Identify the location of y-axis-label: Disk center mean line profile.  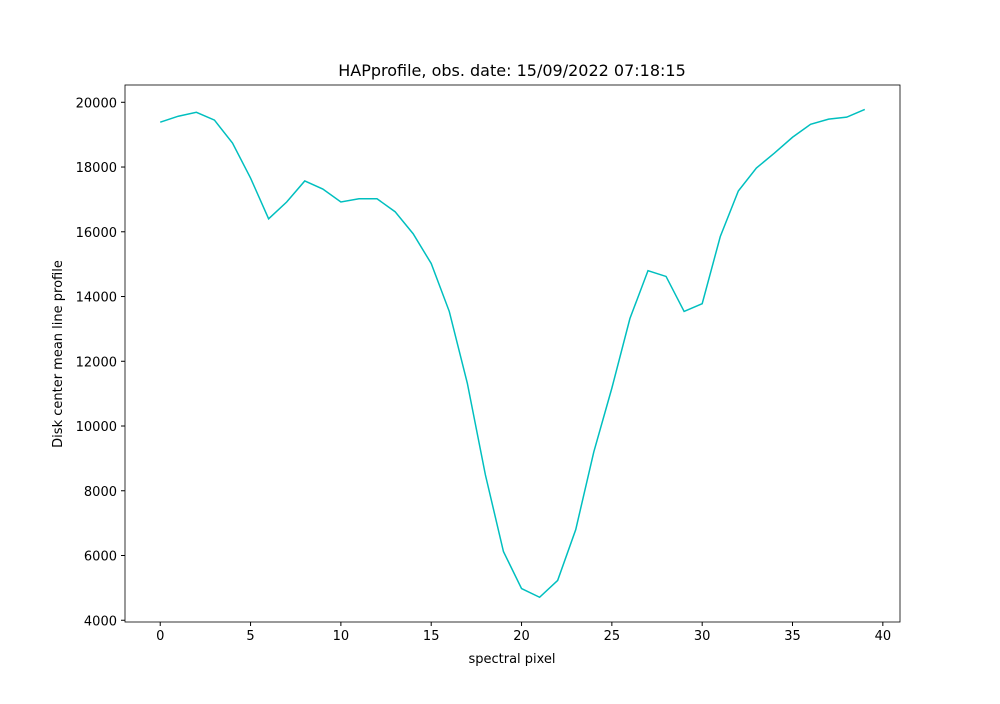
(58, 354).